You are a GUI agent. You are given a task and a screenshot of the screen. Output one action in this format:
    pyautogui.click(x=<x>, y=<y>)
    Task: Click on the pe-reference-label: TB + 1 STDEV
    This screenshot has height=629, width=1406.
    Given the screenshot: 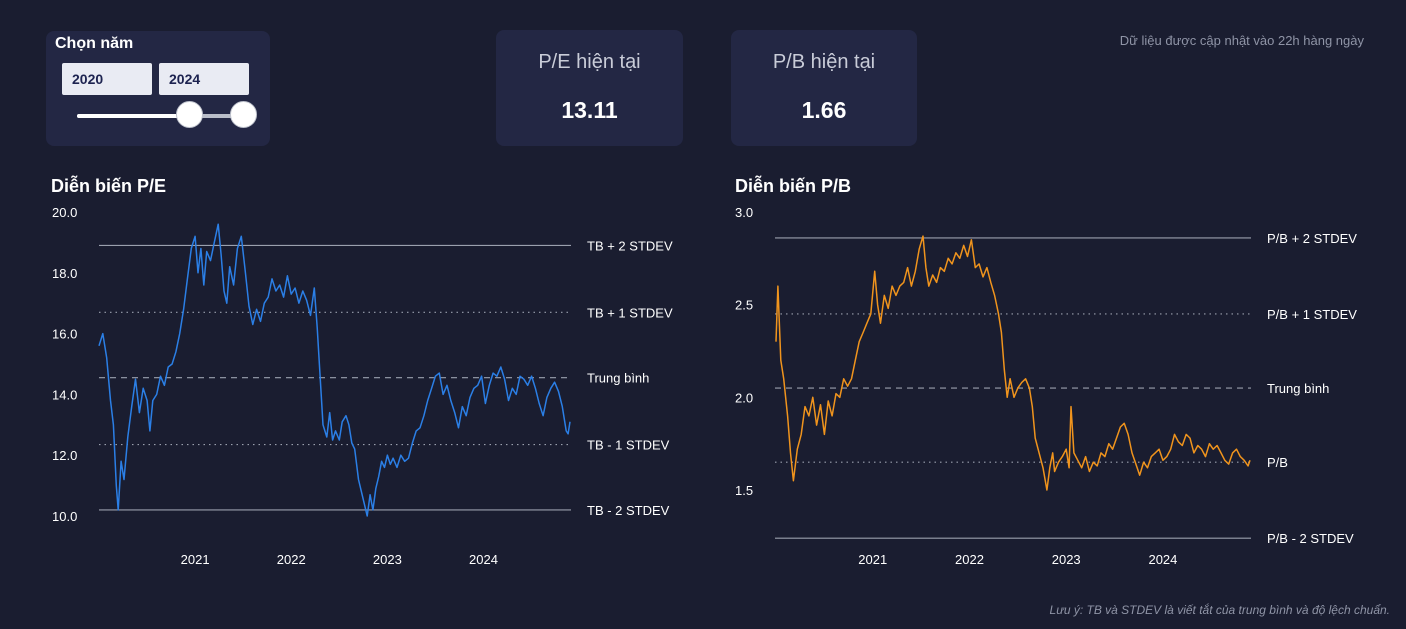 What is the action you would take?
    pyautogui.click(x=630, y=312)
    